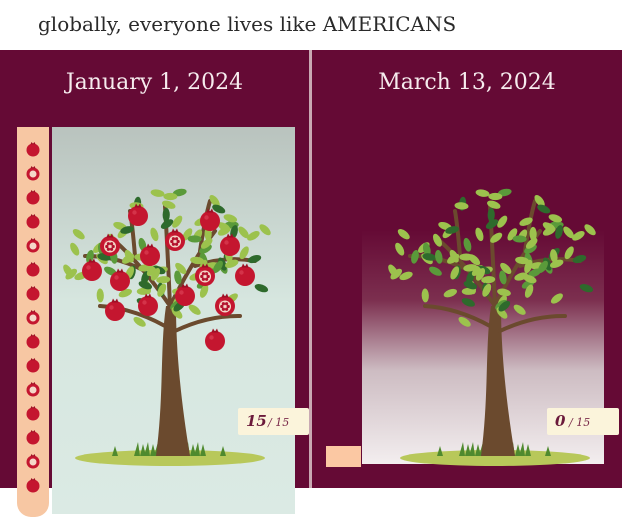 Image resolution: width=622 pixels, height=517 pixels. Describe the element at coordinates (247, 24) in the screenshot. I see `page-title: globally, everyone lives like AMERICANS` at that location.